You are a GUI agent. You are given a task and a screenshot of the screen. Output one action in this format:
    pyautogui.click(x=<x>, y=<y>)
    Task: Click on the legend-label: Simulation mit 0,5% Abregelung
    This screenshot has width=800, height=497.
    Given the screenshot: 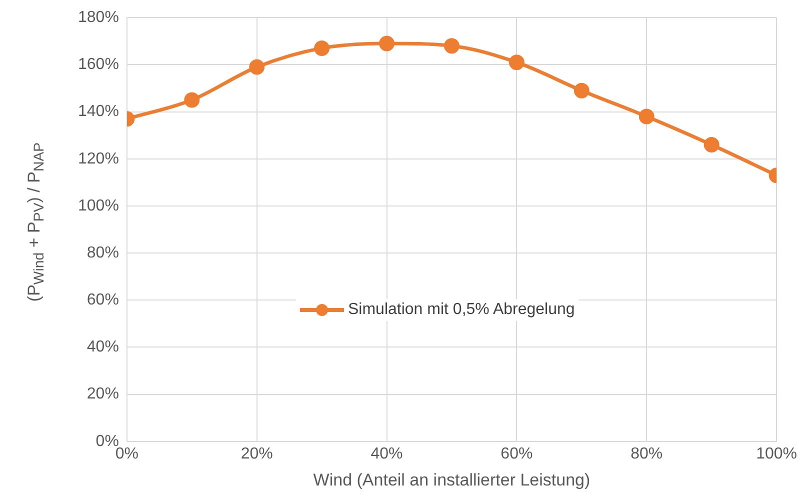 What is the action you would take?
    pyautogui.click(x=461, y=310)
    